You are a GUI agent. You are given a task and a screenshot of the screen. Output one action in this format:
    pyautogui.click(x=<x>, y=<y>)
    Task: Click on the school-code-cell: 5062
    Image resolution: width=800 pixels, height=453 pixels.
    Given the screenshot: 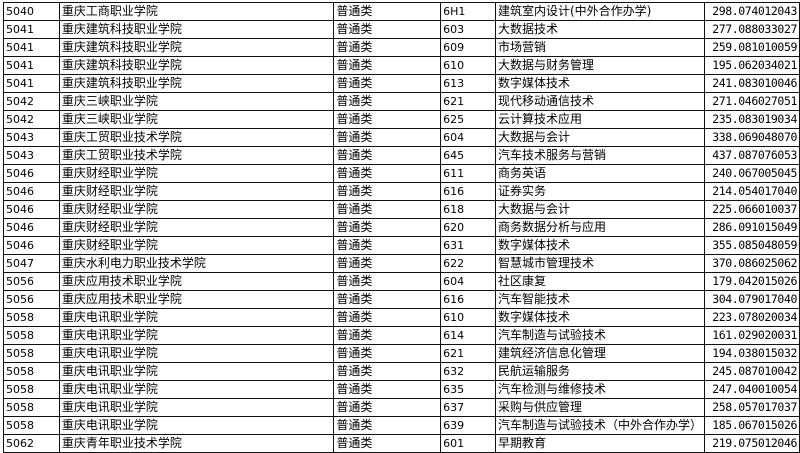 What is the action you would take?
    pyautogui.click(x=31, y=443)
    